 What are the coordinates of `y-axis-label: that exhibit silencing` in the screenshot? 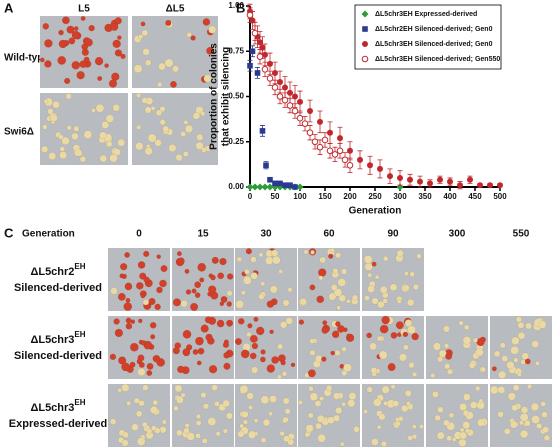 It's located at (226, 96).